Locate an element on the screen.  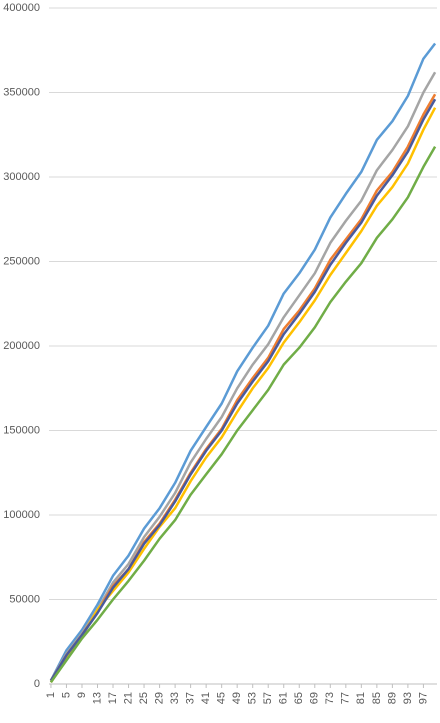
x-tick-label: 85 is located at coordinates (377, 698).